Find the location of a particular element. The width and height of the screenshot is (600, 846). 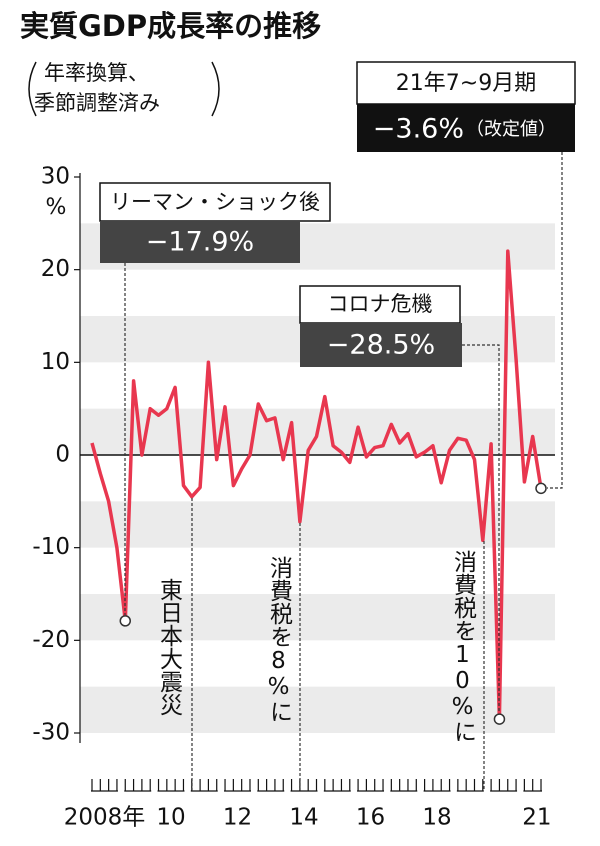

callout-label: リーマン・ショック後 is located at coordinates (215, 202).